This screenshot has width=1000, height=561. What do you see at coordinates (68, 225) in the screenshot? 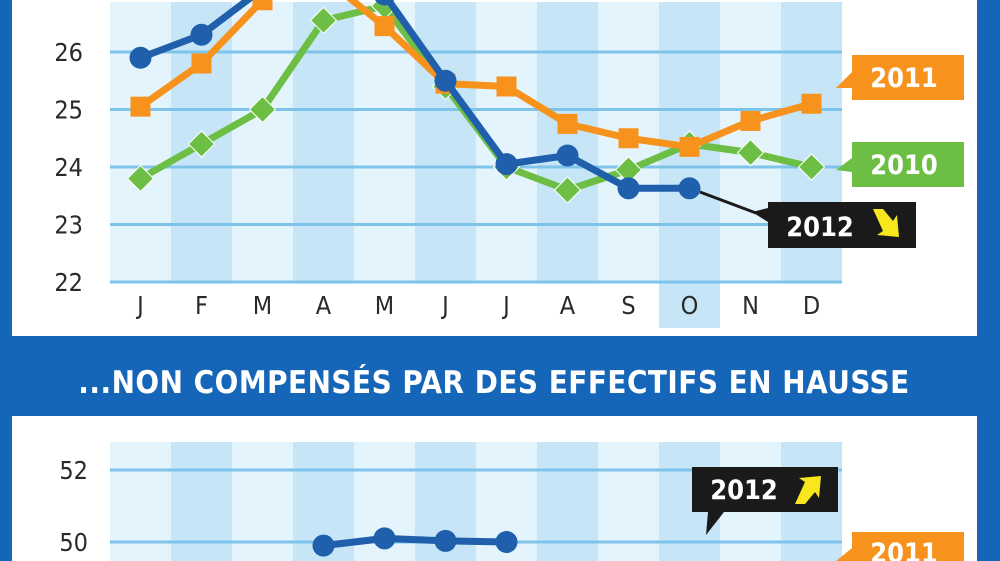
I see `top-y-tick-23: 23` at bounding box center [68, 225].